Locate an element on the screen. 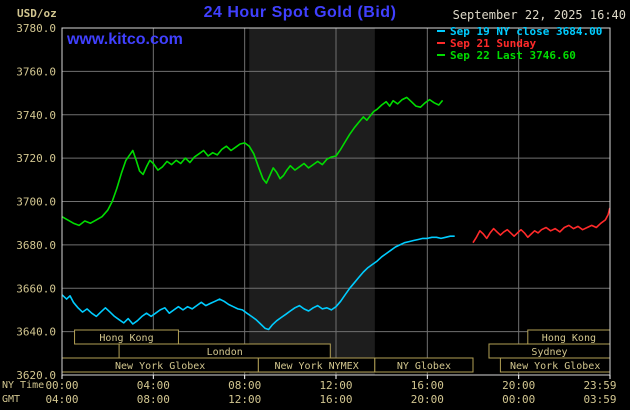 The image size is (630, 410). x-tick-label-gmt: 12:00 is located at coordinates (244, 399).